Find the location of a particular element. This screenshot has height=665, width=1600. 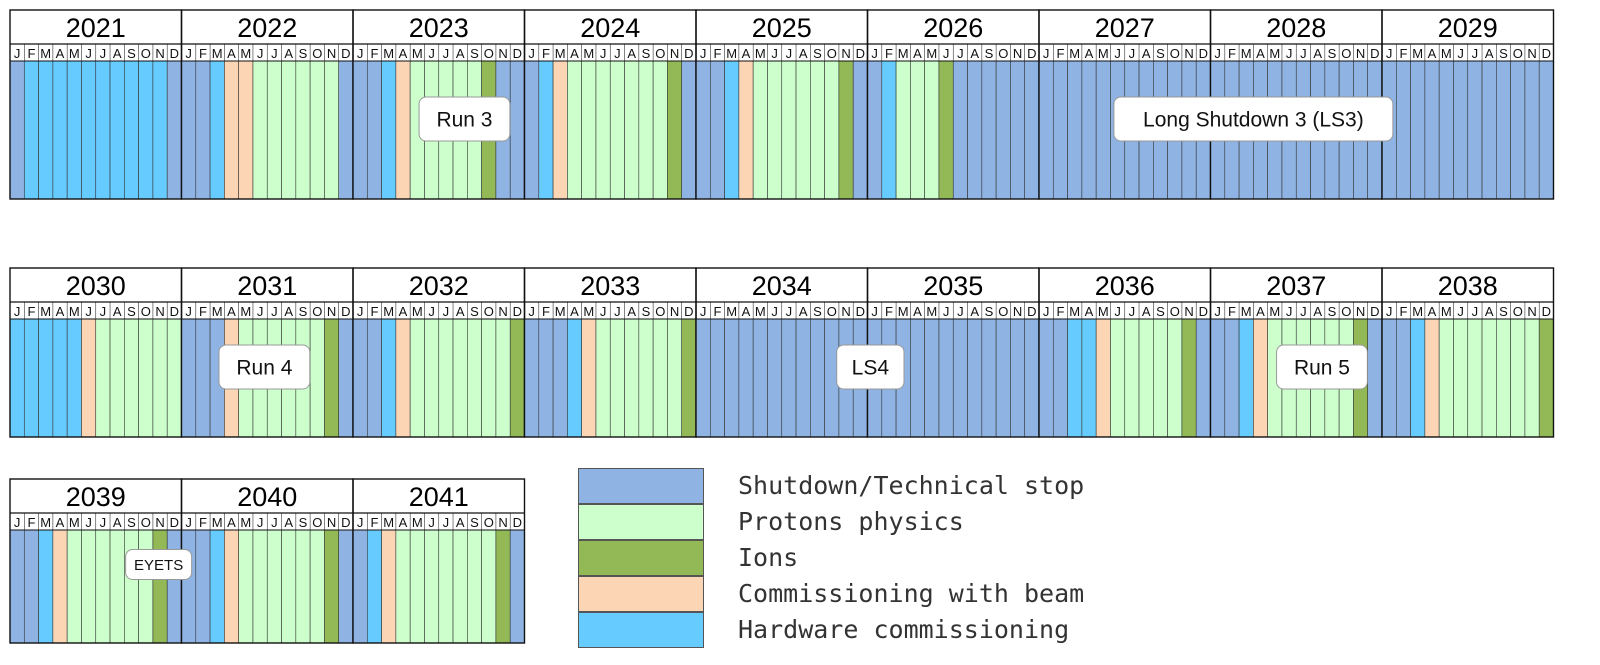

period-callout: Run 3 is located at coordinates (464, 119).